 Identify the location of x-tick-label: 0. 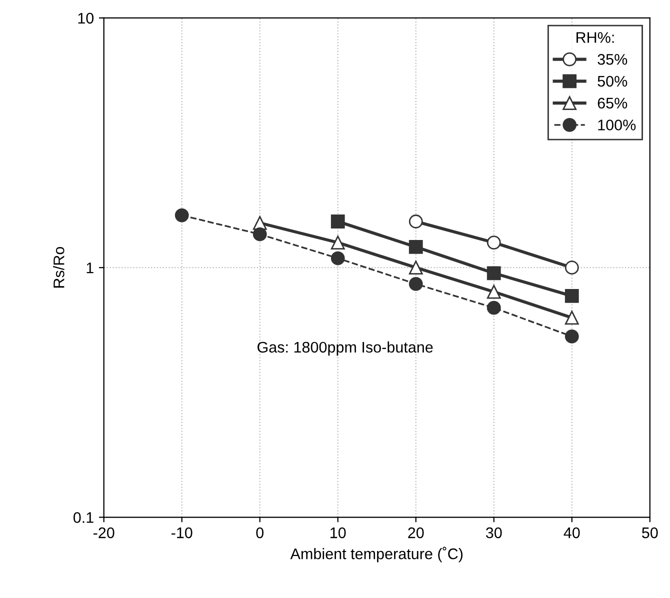
(260, 532).